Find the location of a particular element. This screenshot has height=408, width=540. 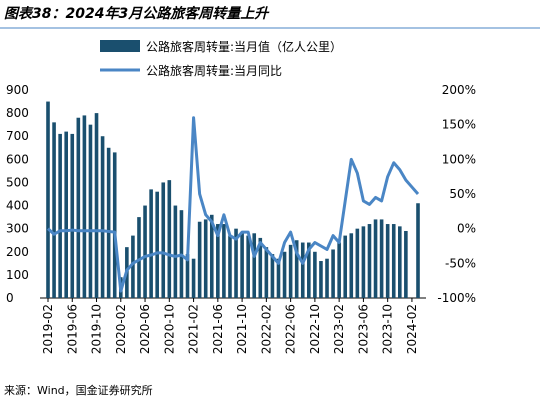

legend-swatch is located at coordinates (120, 46).